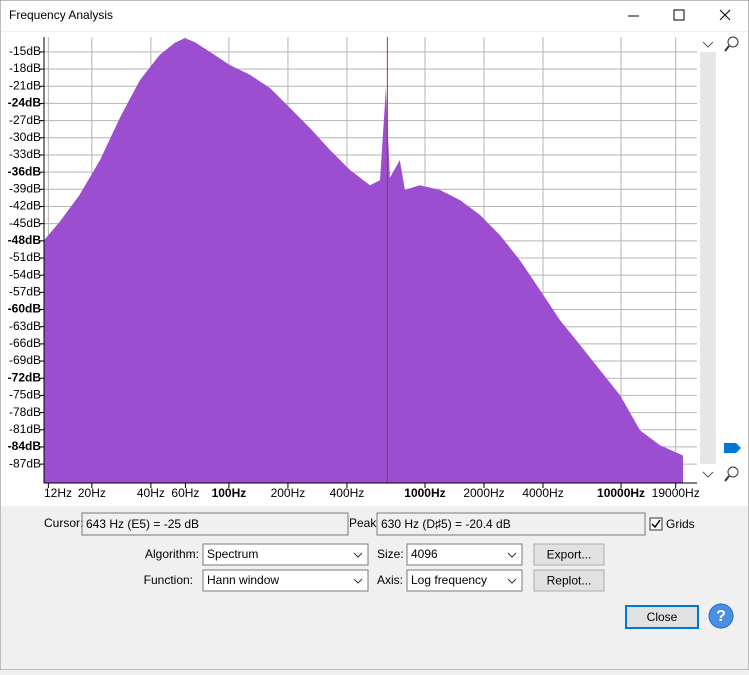 The width and height of the screenshot is (749, 675). Describe the element at coordinates (185, 493) in the screenshot. I see `x-tick-label: 60Hz` at that location.